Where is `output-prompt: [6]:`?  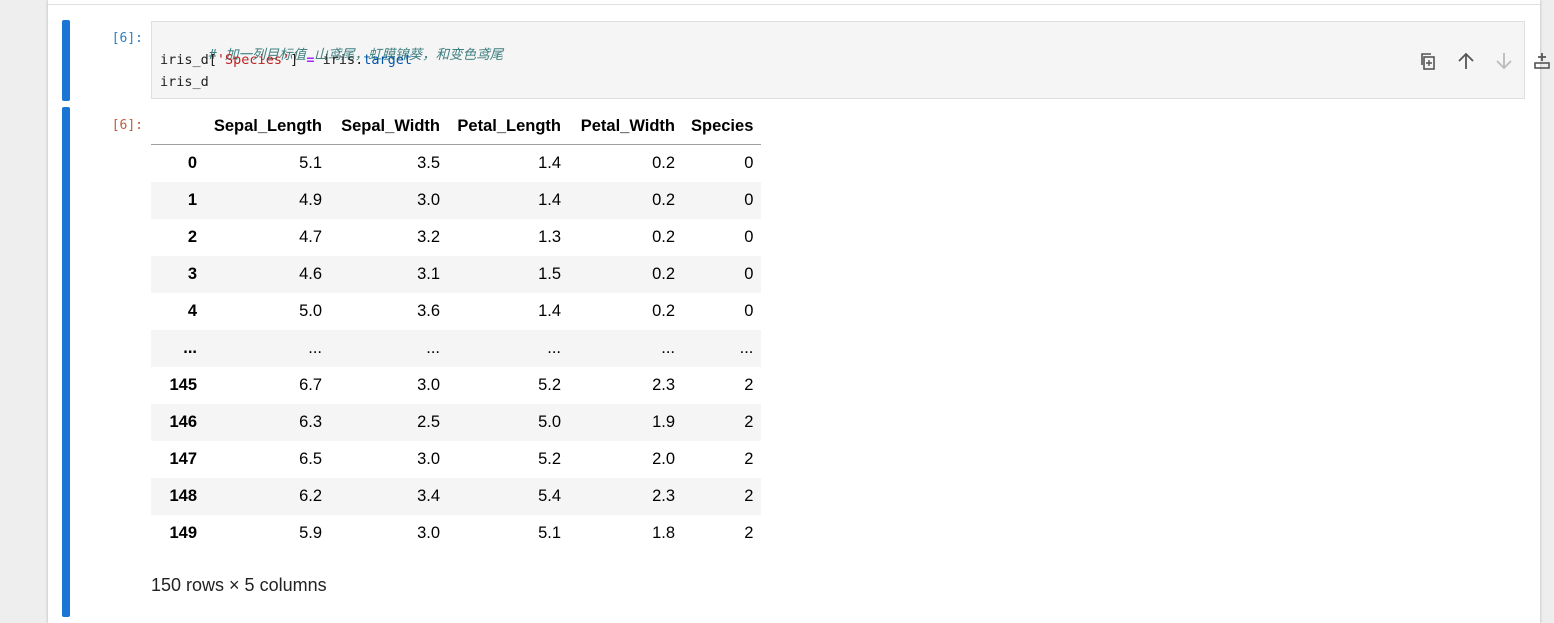 output-prompt: [6]: is located at coordinates (127, 125).